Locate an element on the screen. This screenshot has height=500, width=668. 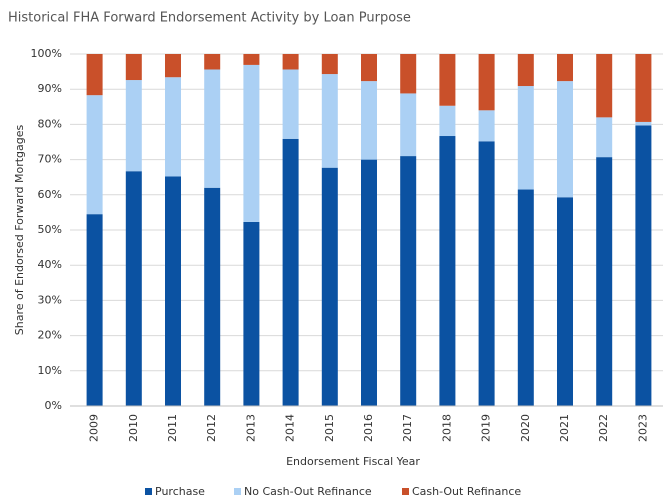
x-tick-label: 2018 is located at coordinates (446, 428).